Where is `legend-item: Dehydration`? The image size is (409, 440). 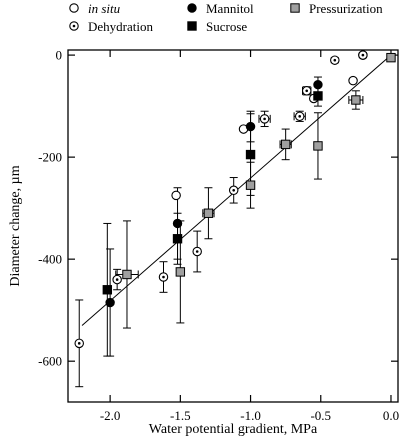 legend-item: Dehydration is located at coordinates (111, 26).